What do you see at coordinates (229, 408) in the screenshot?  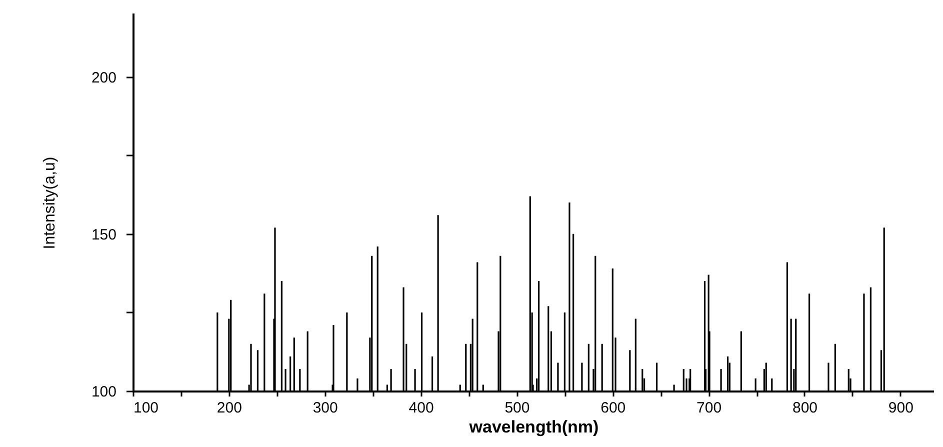 I see `x-tick-label: 200` at bounding box center [229, 408].